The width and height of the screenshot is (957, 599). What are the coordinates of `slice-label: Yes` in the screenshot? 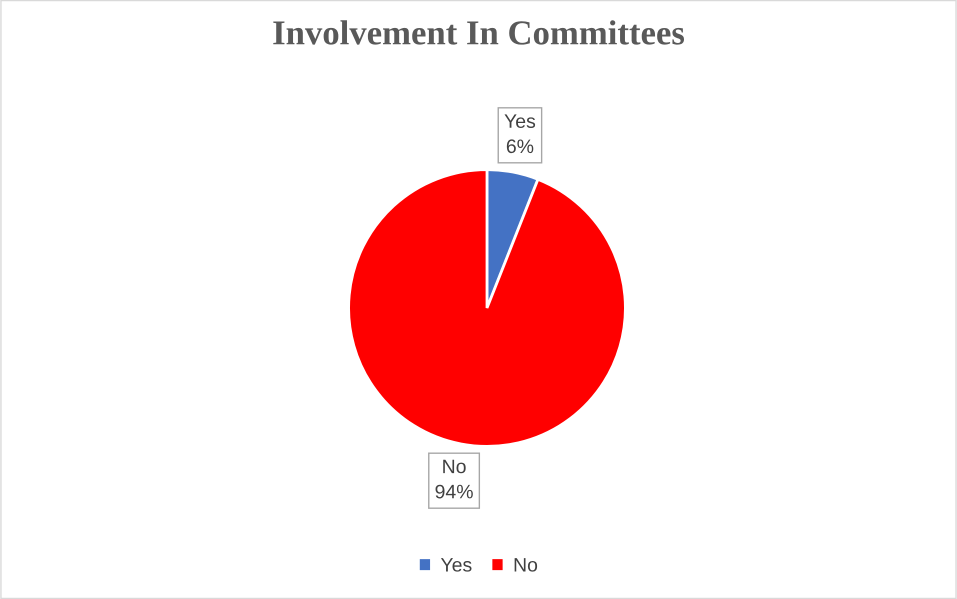 It's located at (520, 121).